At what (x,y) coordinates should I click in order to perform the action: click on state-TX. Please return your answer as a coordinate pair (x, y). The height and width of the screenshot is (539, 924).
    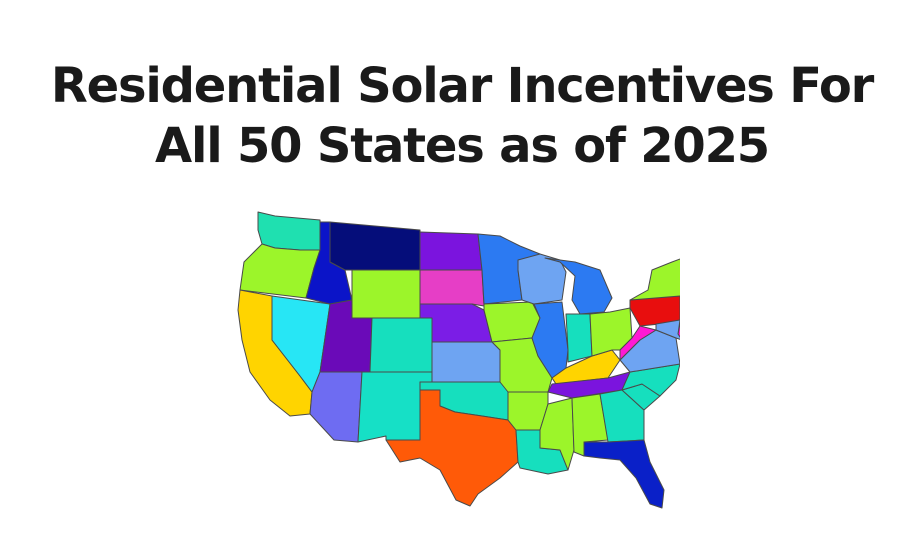
    Looking at the image, I should click on (452, 448).